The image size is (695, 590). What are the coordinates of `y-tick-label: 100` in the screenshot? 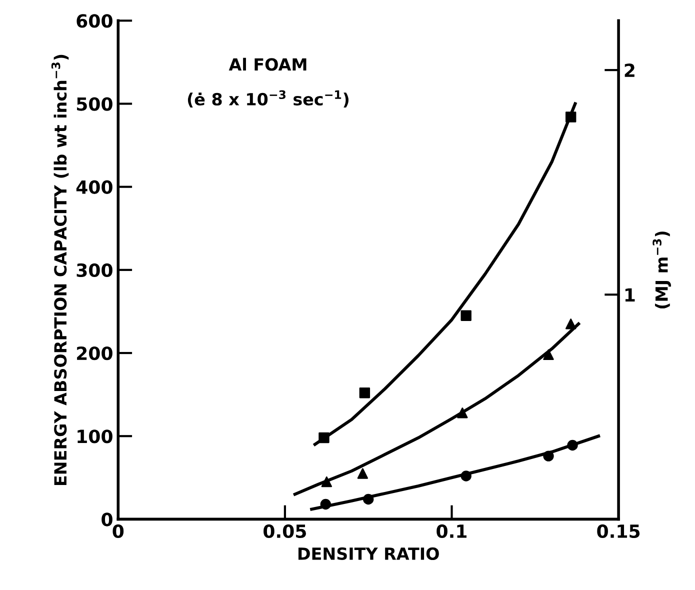 It's located at (95, 437).